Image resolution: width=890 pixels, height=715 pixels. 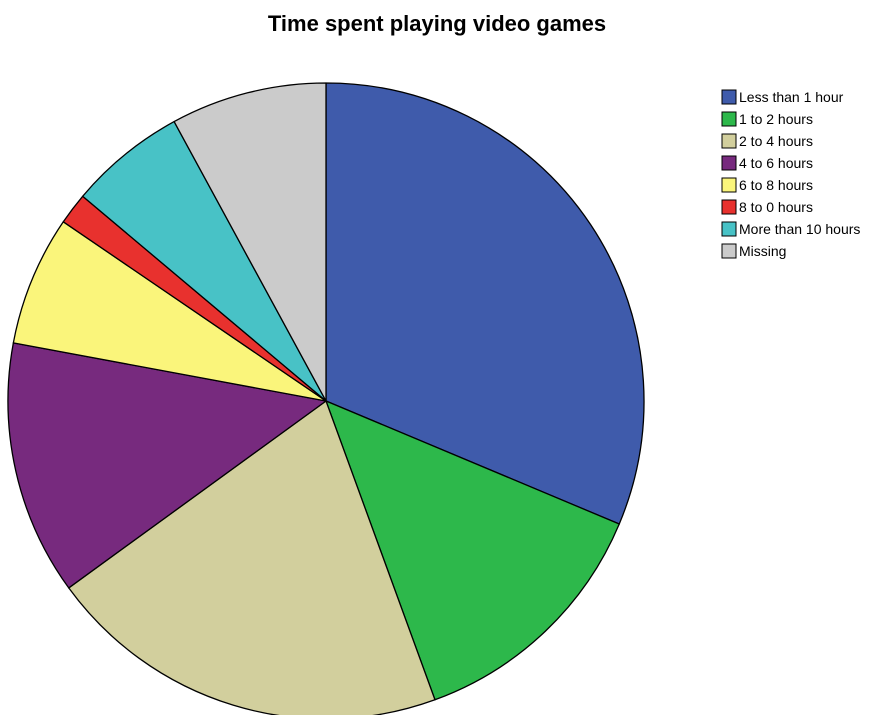 What do you see at coordinates (437, 23) in the screenshot?
I see `chart-title: Time spent playing video games` at bounding box center [437, 23].